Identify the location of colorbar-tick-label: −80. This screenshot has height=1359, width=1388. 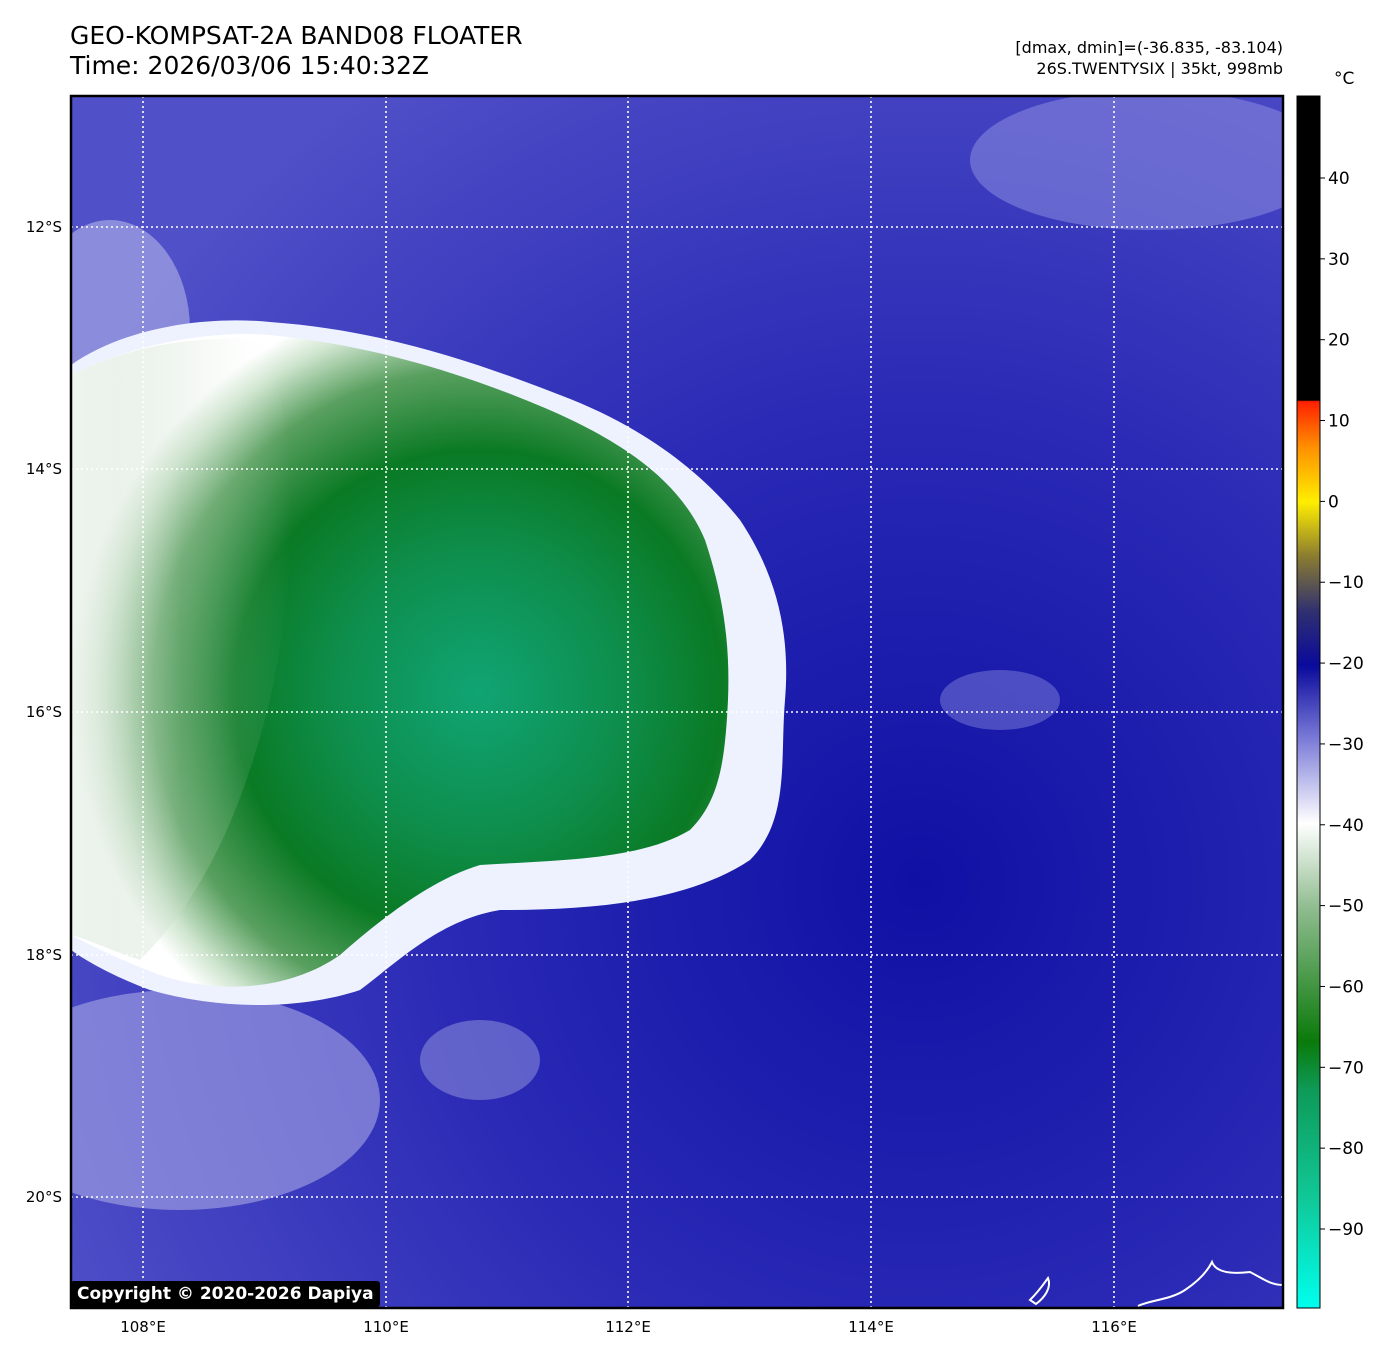
(1346, 1149).